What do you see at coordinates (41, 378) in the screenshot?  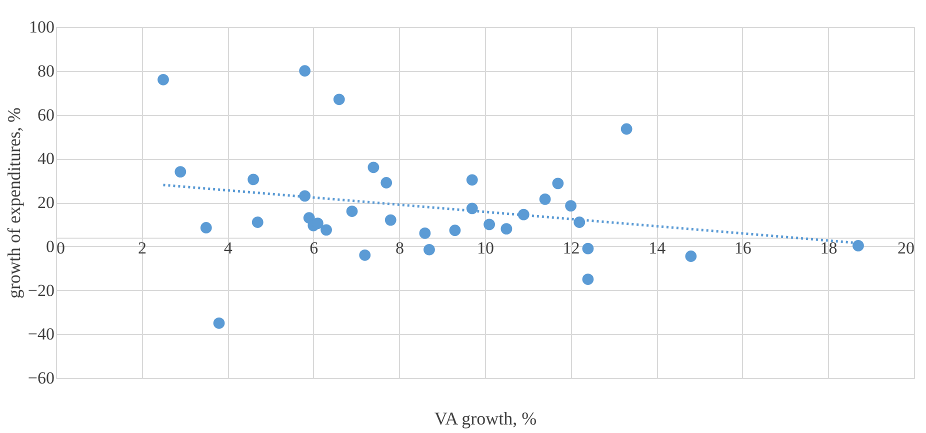 I see `y-tick-label: −60` at bounding box center [41, 378].